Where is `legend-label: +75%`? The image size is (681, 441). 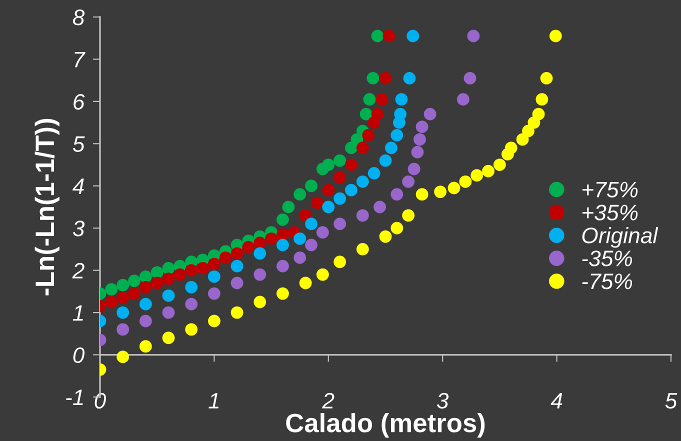 legend-label: +75% is located at coordinates (610, 190).